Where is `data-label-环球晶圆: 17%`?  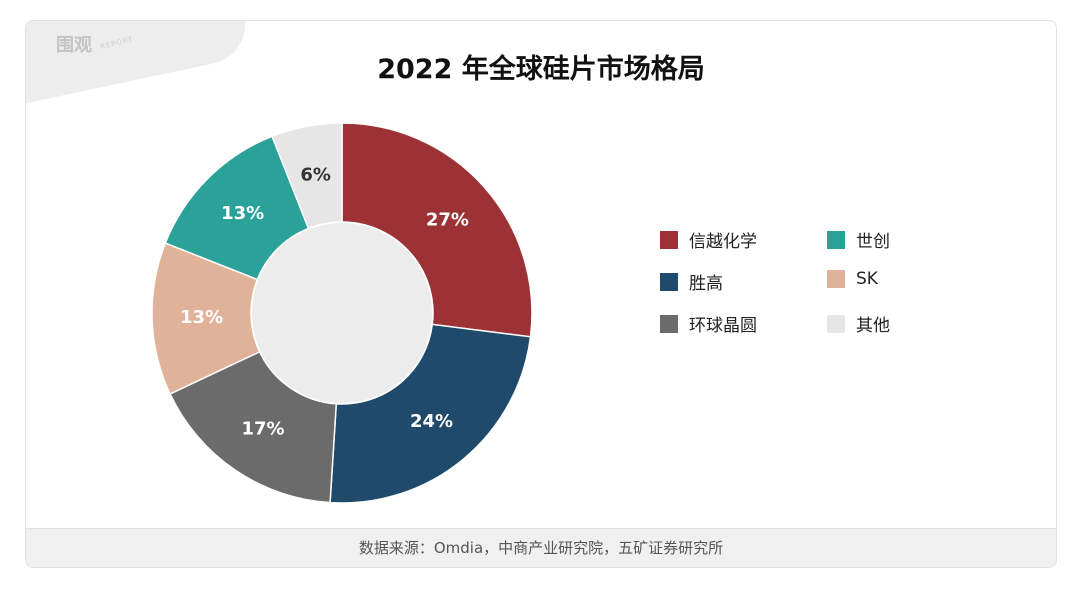 data-label-环球晶圆: 17% is located at coordinates (262, 429).